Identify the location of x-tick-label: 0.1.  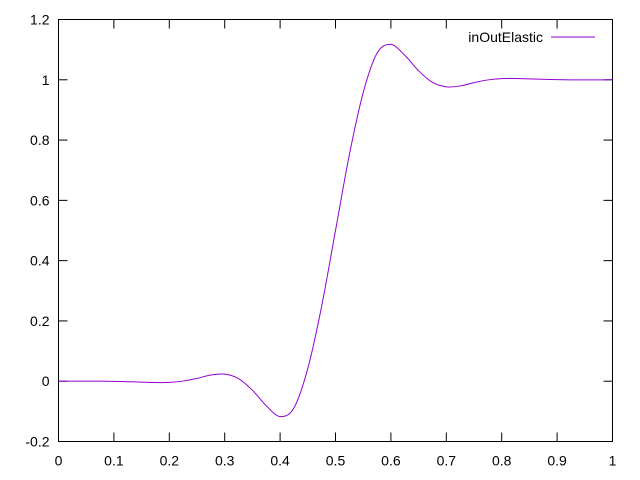
(114, 461).